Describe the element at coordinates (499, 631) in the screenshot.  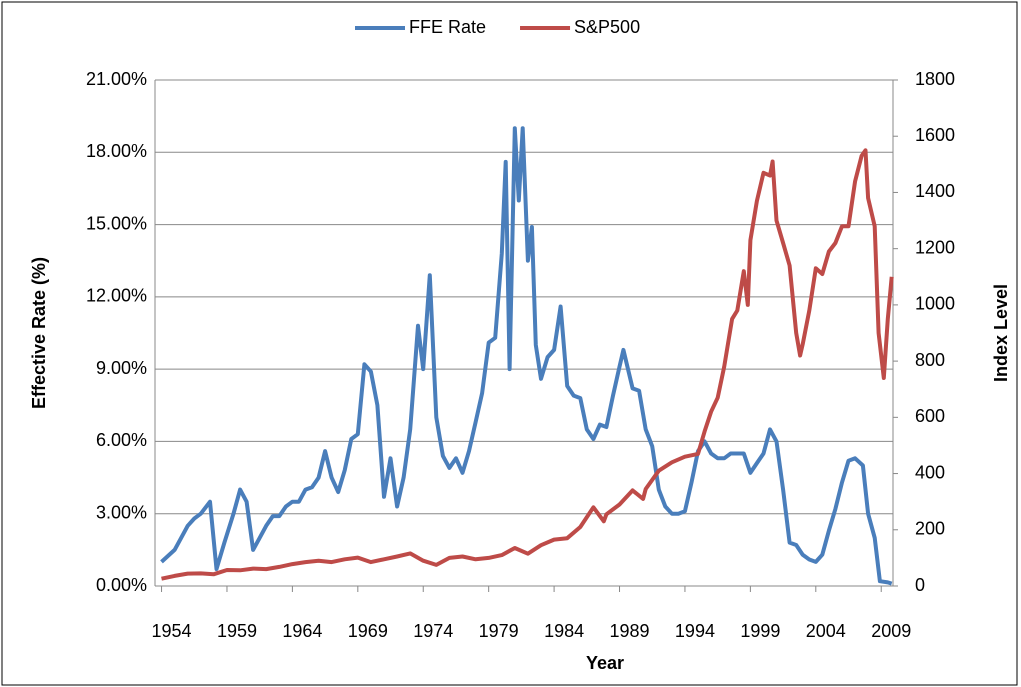
I see `x-tick-label: 1979` at that location.